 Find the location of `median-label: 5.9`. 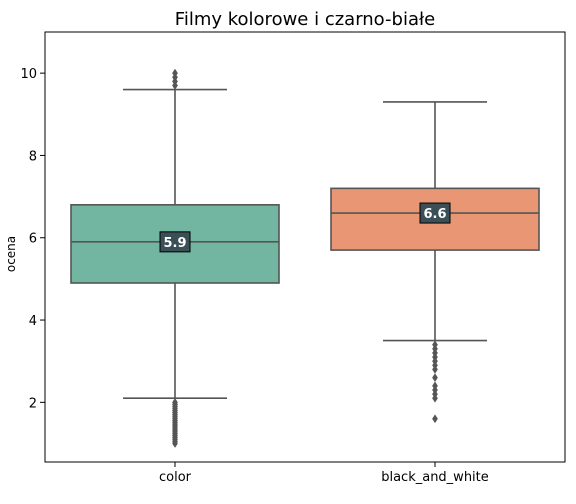

median-label: 5.9 is located at coordinates (174, 243).